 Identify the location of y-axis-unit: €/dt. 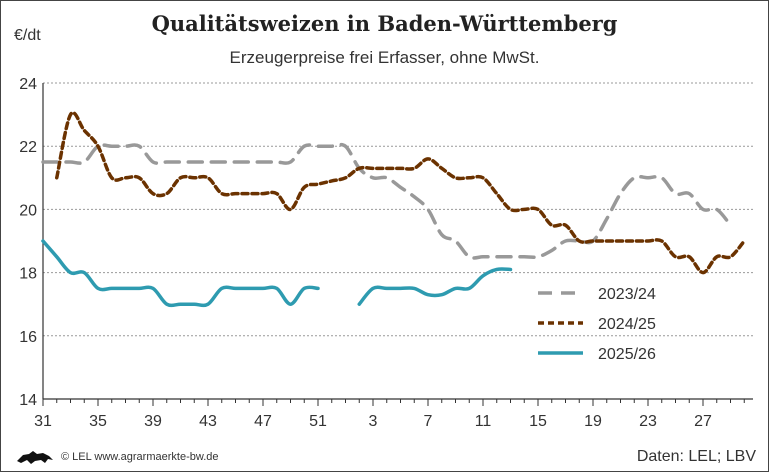
(27, 35).